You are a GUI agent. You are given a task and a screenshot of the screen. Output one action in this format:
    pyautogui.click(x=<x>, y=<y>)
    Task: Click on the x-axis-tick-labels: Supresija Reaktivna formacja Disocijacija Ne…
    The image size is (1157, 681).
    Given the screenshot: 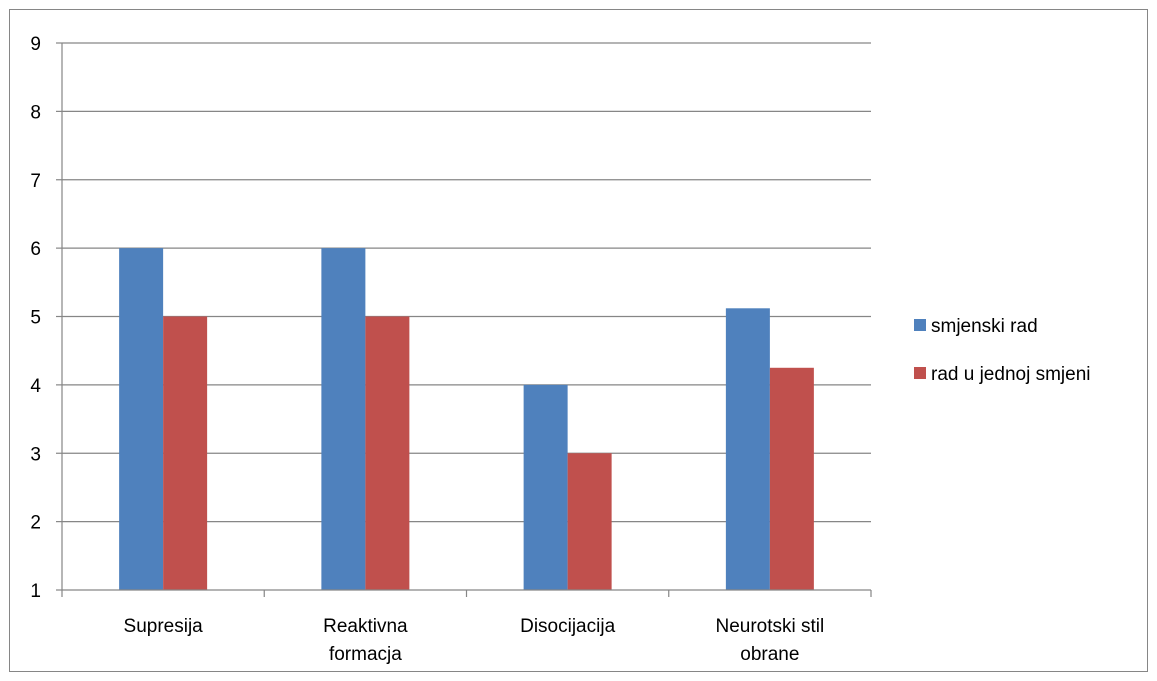 What is the action you would take?
    pyautogui.click(x=474, y=640)
    